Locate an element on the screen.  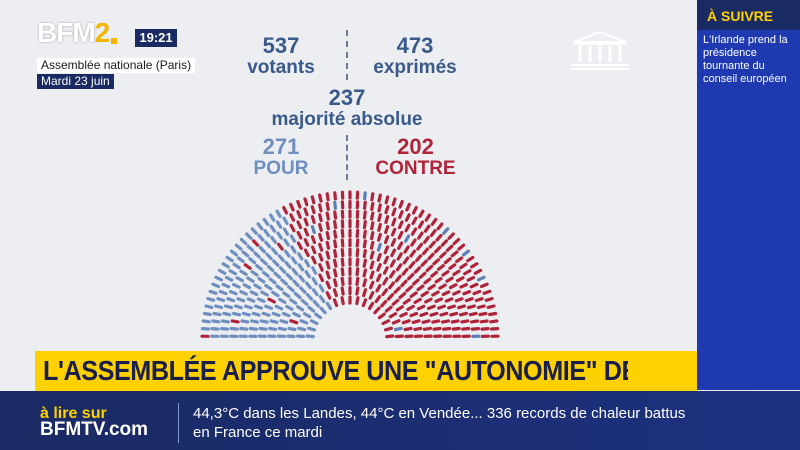
date-label: Mardi 23 juin is located at coordinates (75, 81).